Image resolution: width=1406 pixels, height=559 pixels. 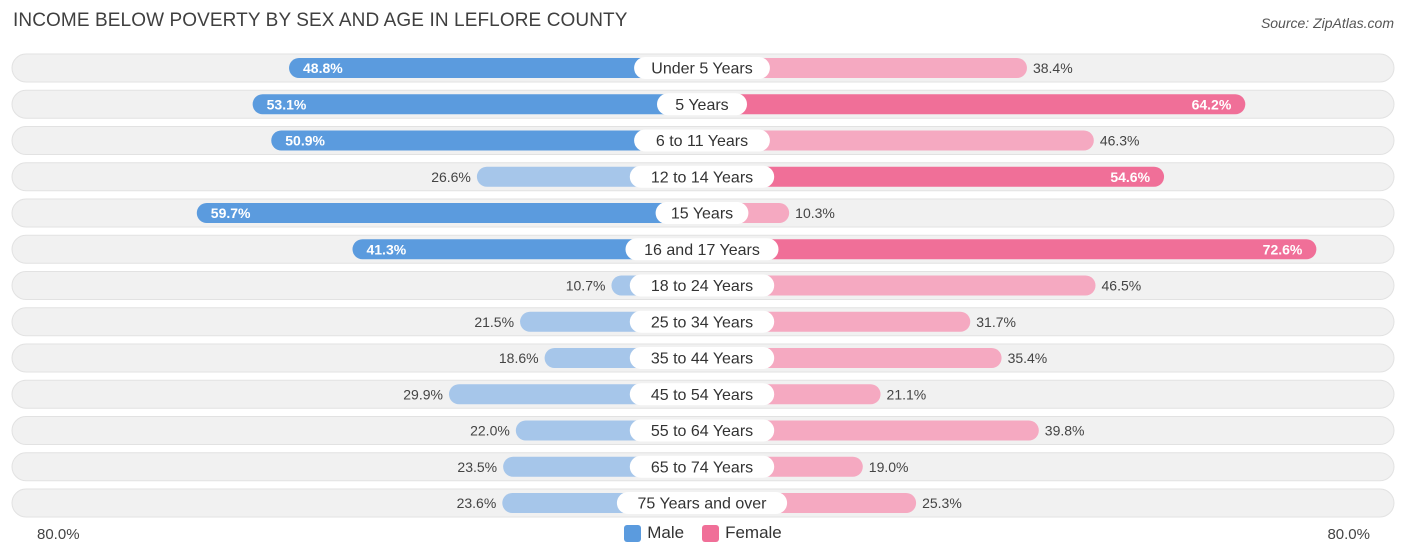 I want to click on legend-label-female: Female, so click(x=753, y=532).